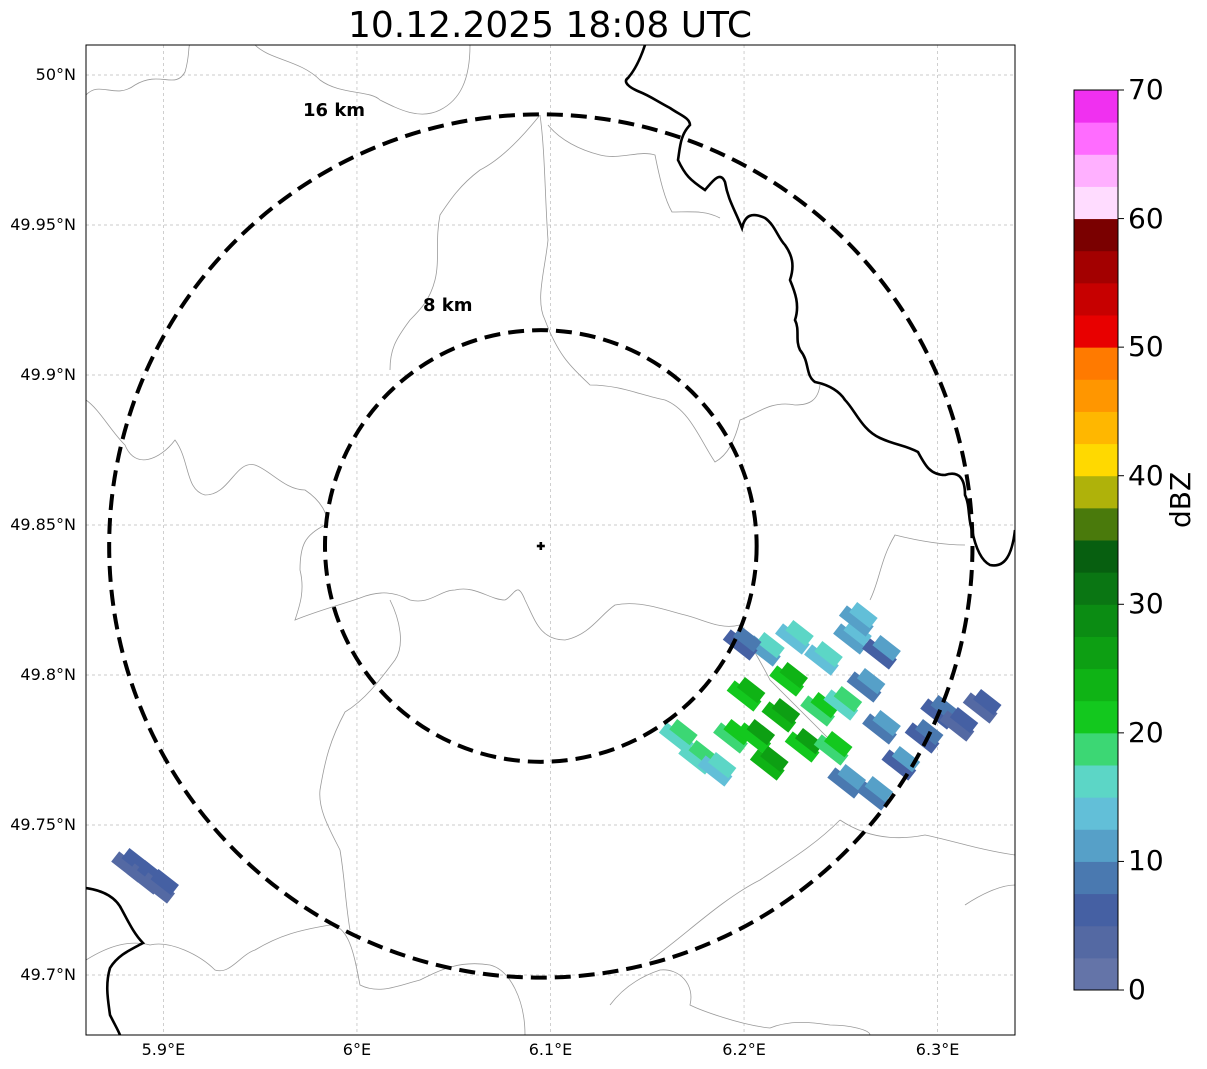  Describe the element at coordinates (163, 1049) in the screenshot. I see `lon-tick-label: 5.9°E` at that location.